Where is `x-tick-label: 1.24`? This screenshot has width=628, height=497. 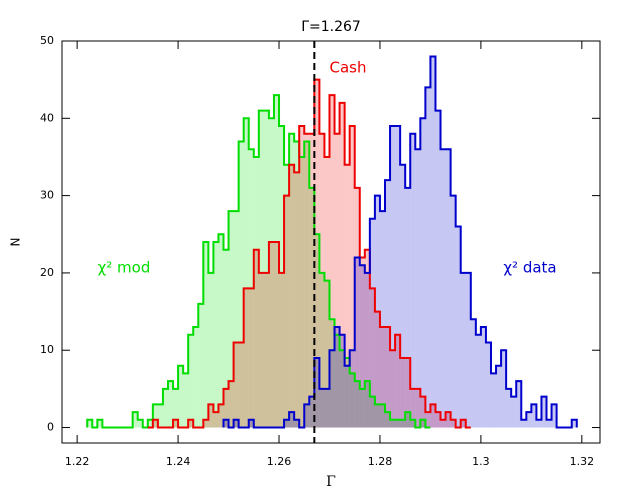
x-tick-label: 1.24 is located at coordinates (178, 461).